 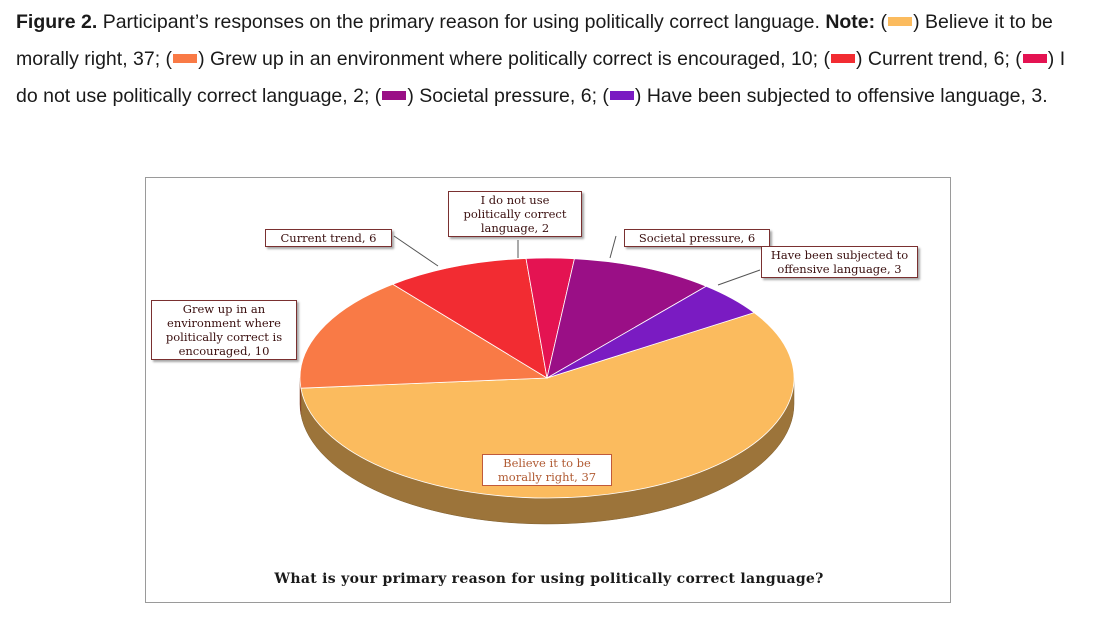 I want to click on legend-text-0: Believe it to be morally right, 37;, so click(x=534, y=40).